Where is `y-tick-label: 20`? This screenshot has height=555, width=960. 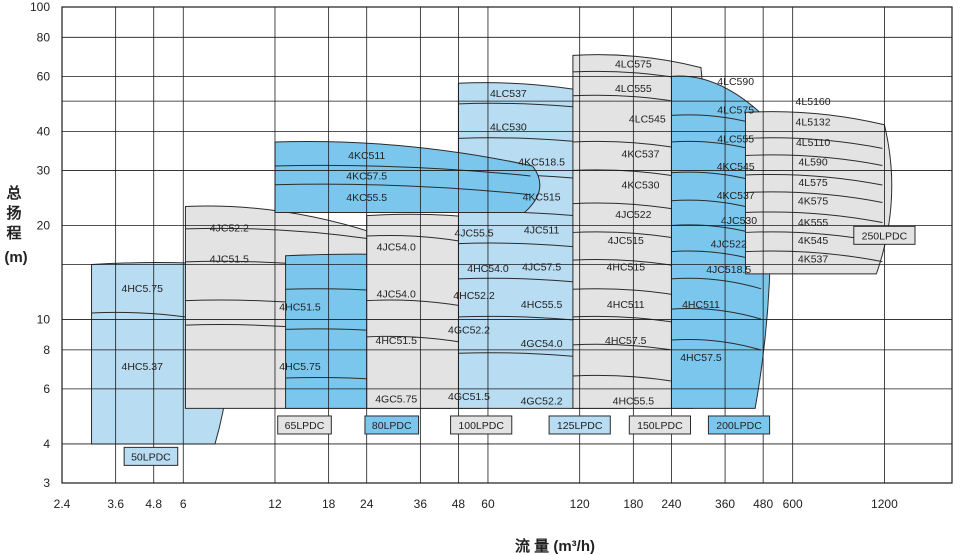
y-tick-label: 20 is located at coordinates (44, 225).